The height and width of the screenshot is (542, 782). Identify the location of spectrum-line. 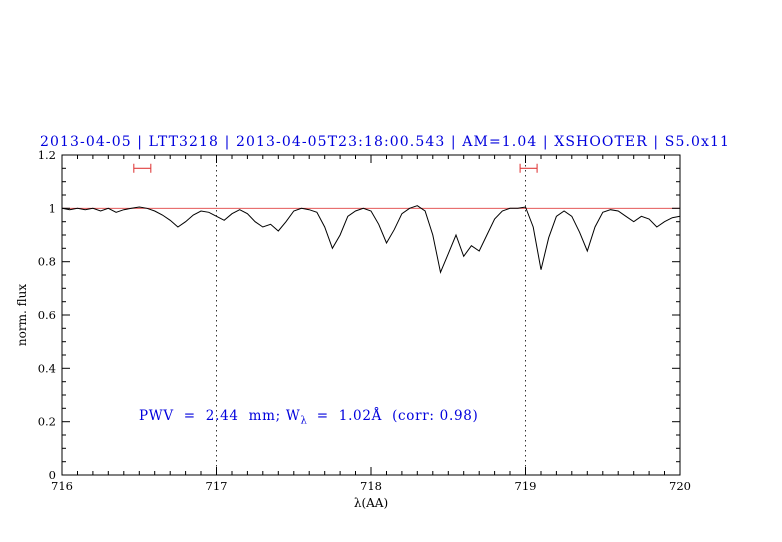
(371, 239).